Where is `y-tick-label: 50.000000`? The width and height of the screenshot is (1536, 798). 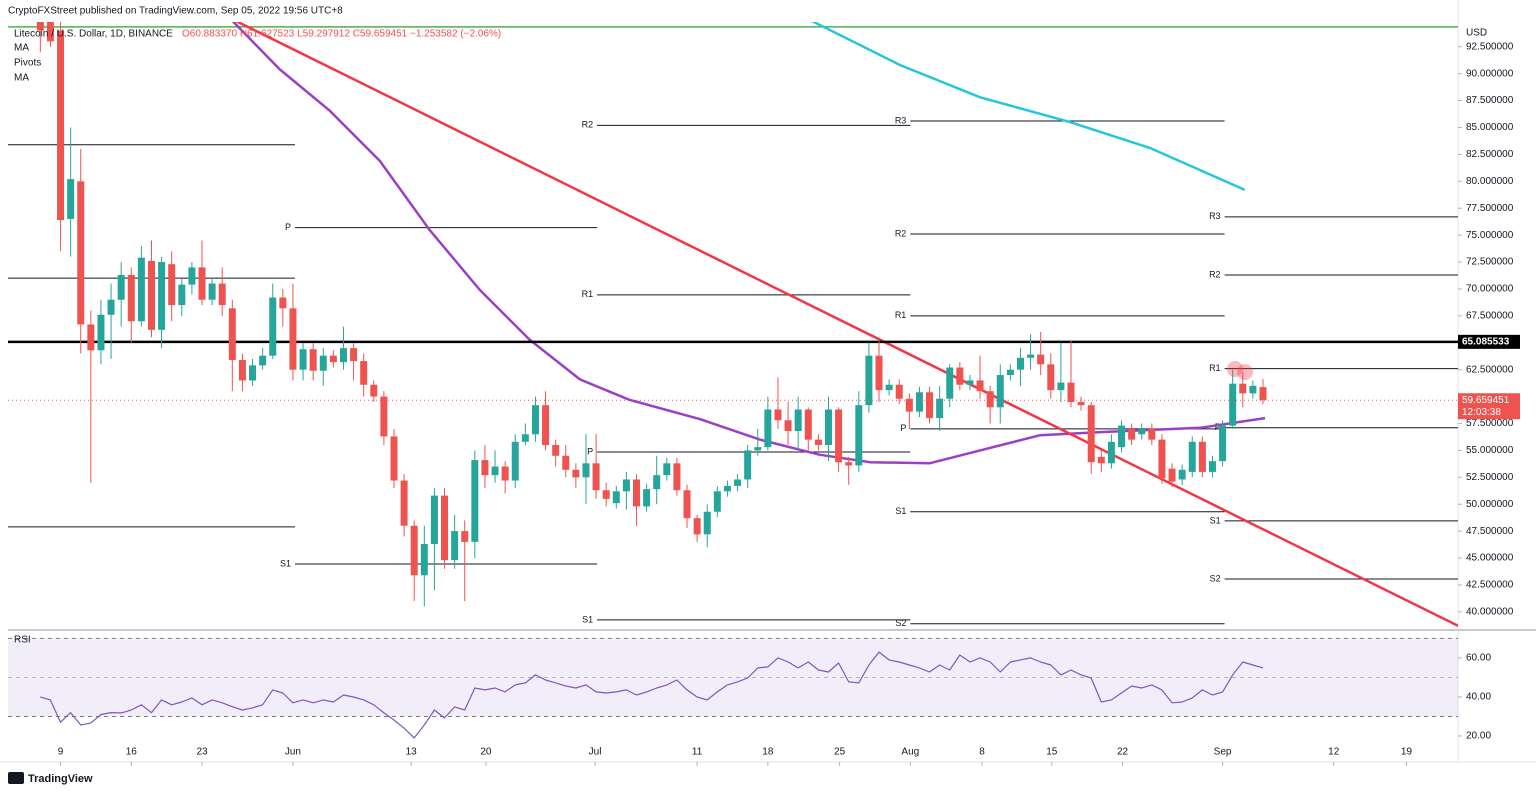
y-tick-label: 50.000000 is located at coordinates (1490, 504).